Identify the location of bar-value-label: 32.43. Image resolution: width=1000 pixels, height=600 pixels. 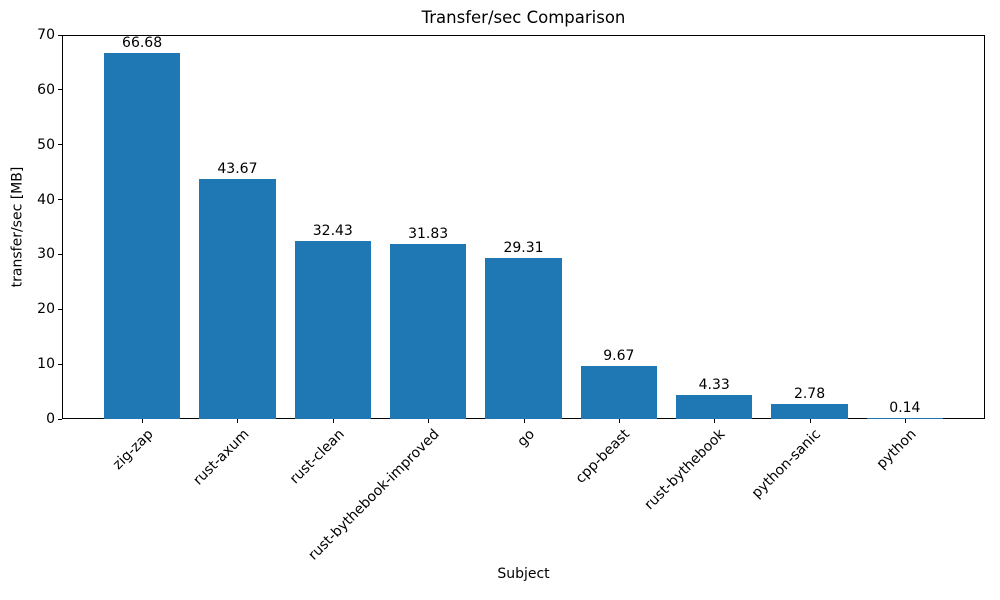
(332, 231).